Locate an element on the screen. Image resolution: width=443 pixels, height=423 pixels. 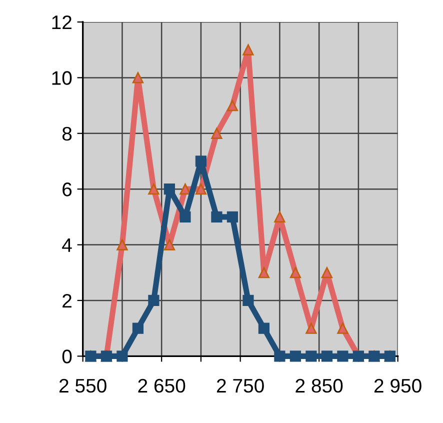
y-tick-label: 6 is located at coordinates (67, 189).